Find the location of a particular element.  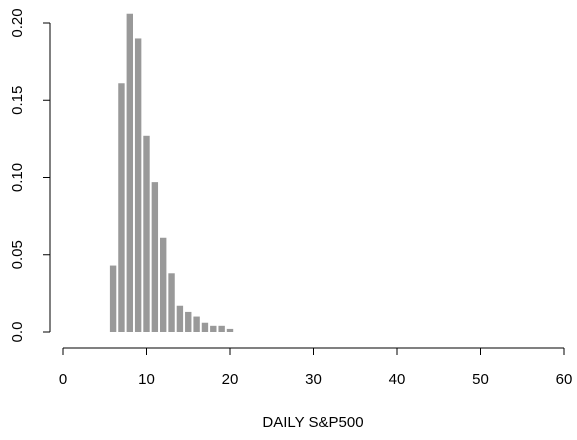

x-axis-label: DAILY S&P500 is located at coordinates (312, 422).